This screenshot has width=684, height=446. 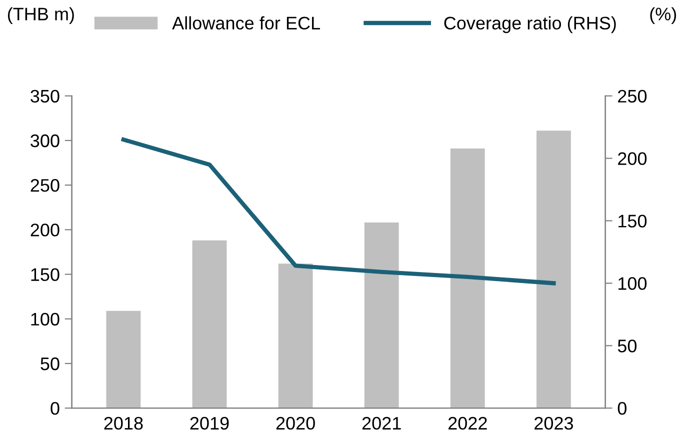 What do you see at coordinates (381, 423) in the screenshot?
I see `x-tick-label: 2021` at bounding box center [381, 423].